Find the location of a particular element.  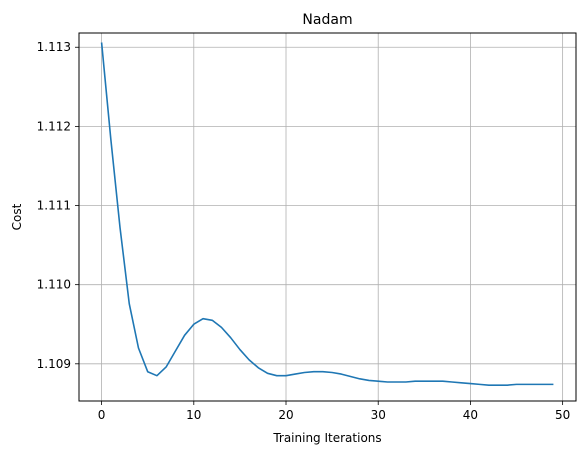

x-axis-label: Training Iterations is located at coordinates (326, 438).